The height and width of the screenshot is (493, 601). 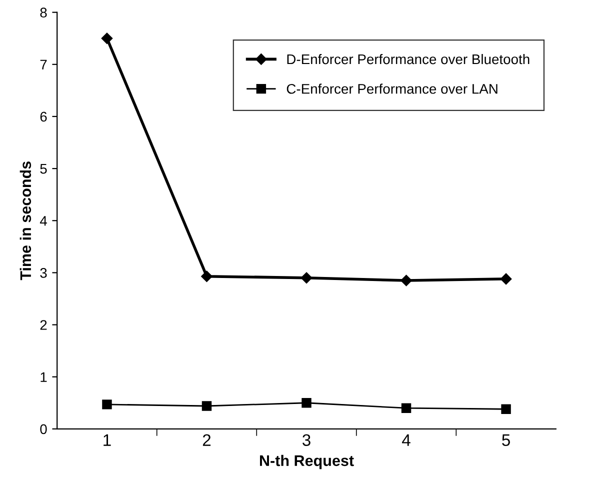 What do you see at coordinates (43, 169) in the screenshot?
I see `y-tick-label: 5` at bounding box center [43, 169].